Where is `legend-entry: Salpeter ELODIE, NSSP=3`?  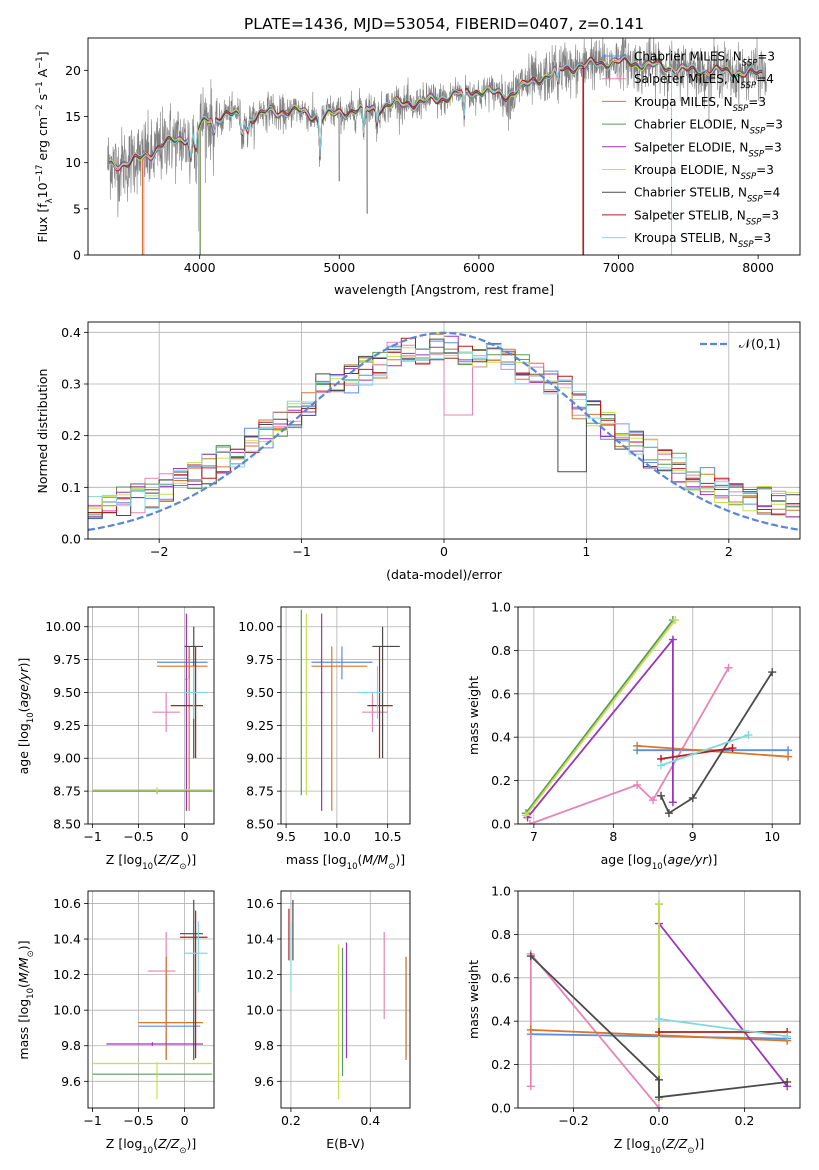 legend-entry: Salpeter ELODIE, NSSP=3 is located at coordinates (708, 149).